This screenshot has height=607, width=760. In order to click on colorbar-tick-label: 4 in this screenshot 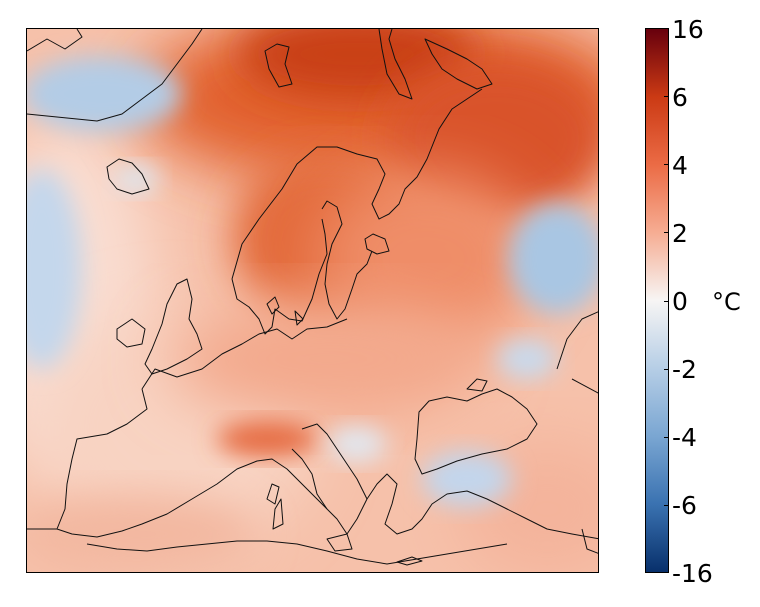, I will do `click(680, 165)`.